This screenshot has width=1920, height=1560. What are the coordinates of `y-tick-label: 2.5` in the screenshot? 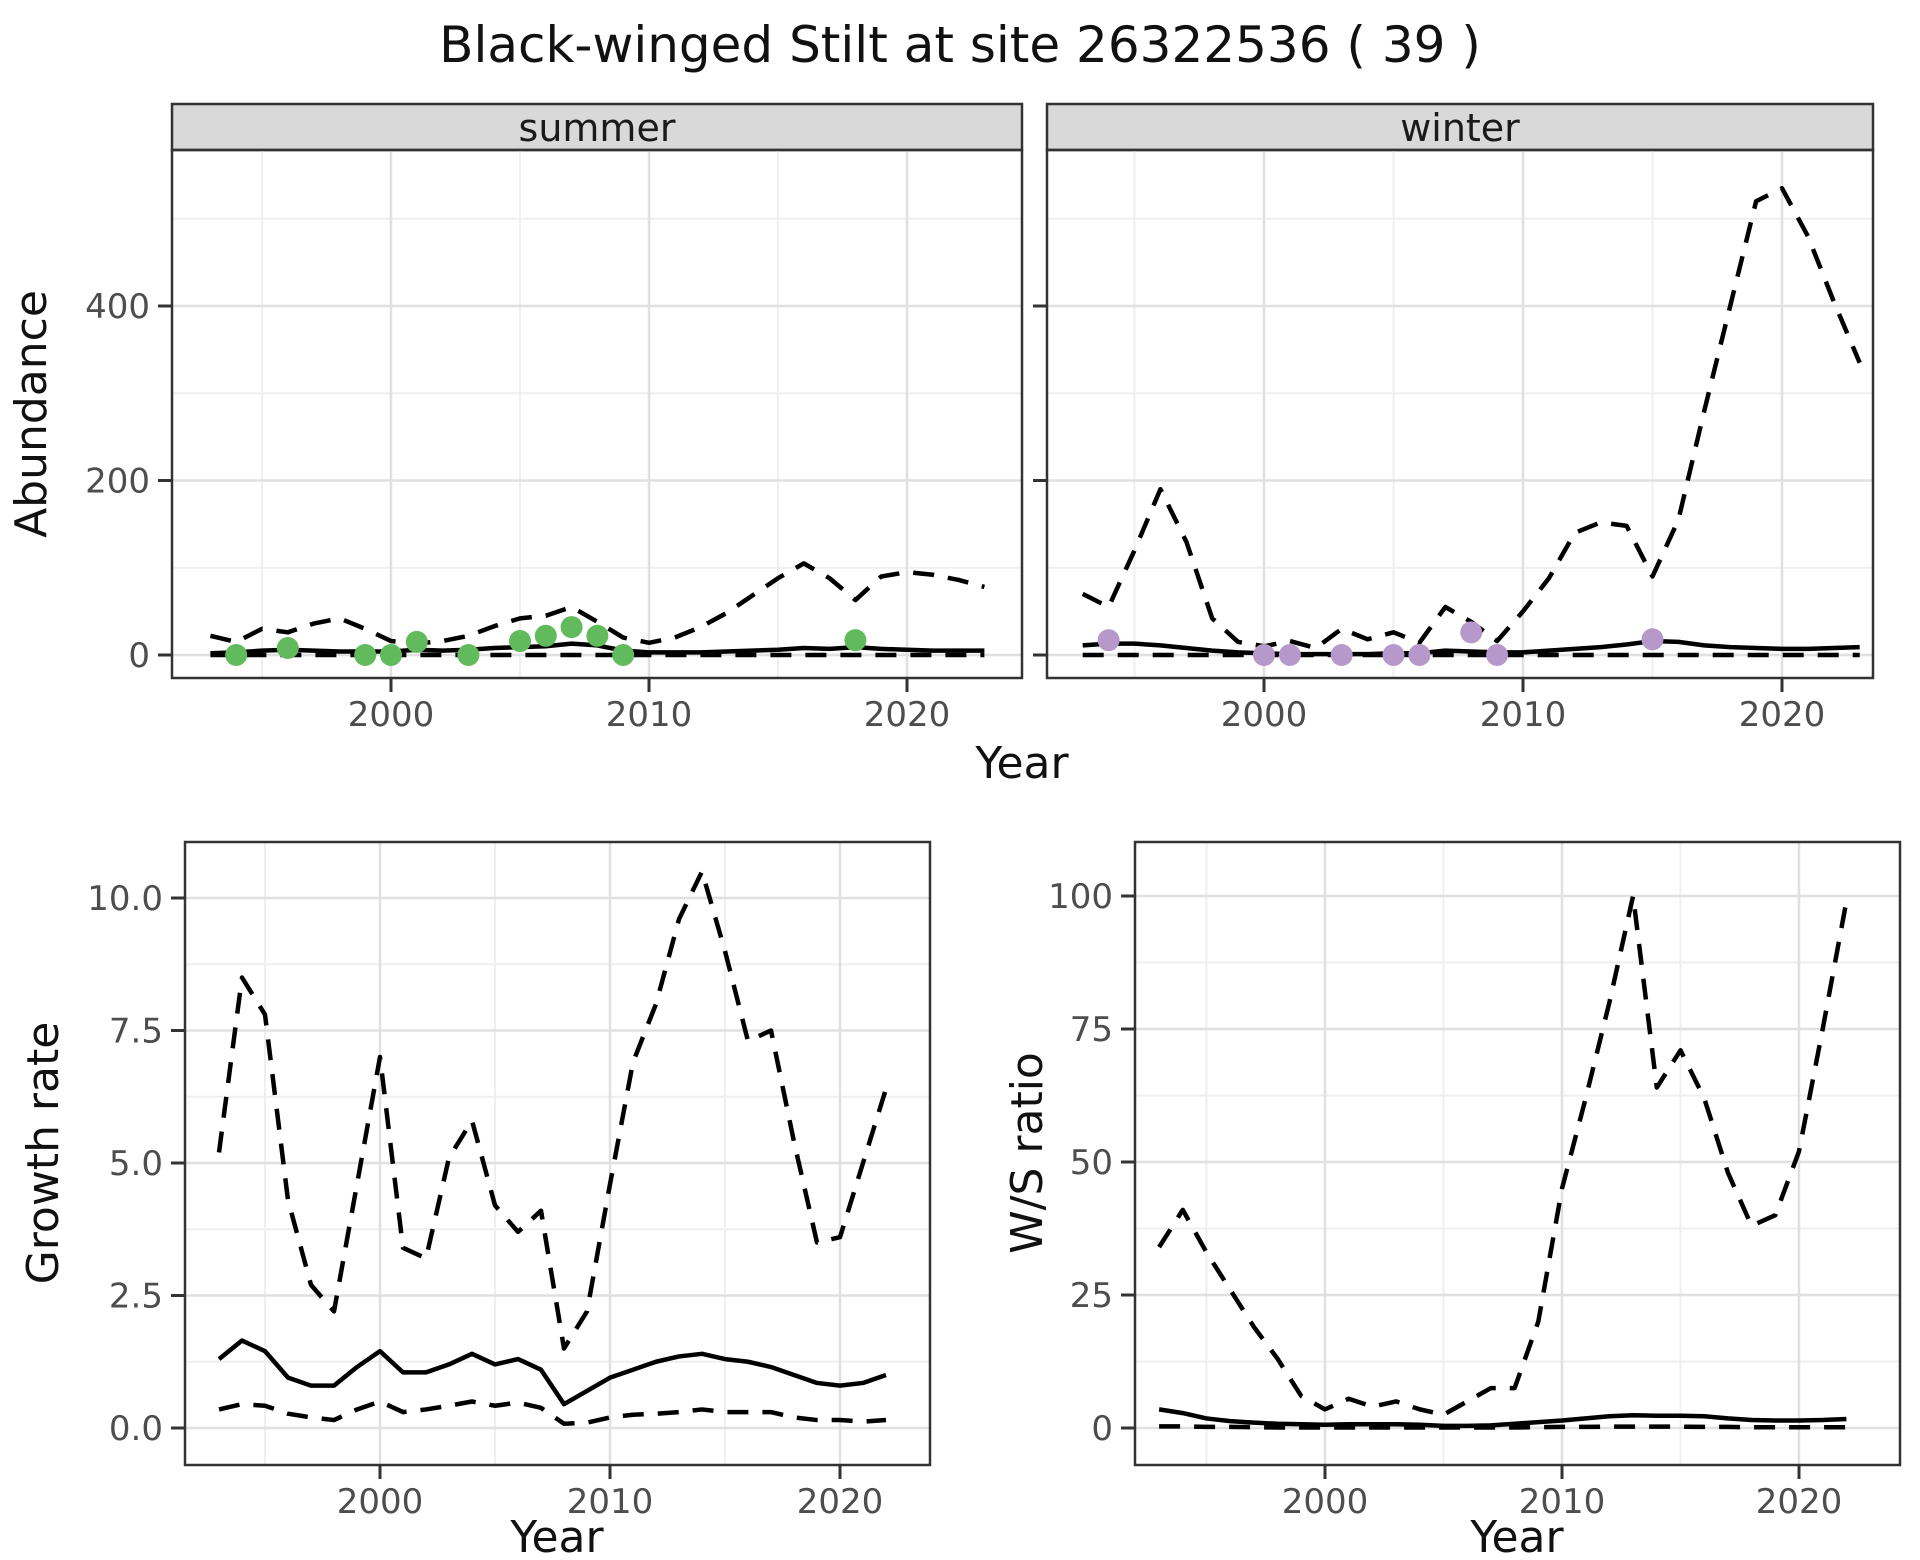 It's located at (136, 1297).